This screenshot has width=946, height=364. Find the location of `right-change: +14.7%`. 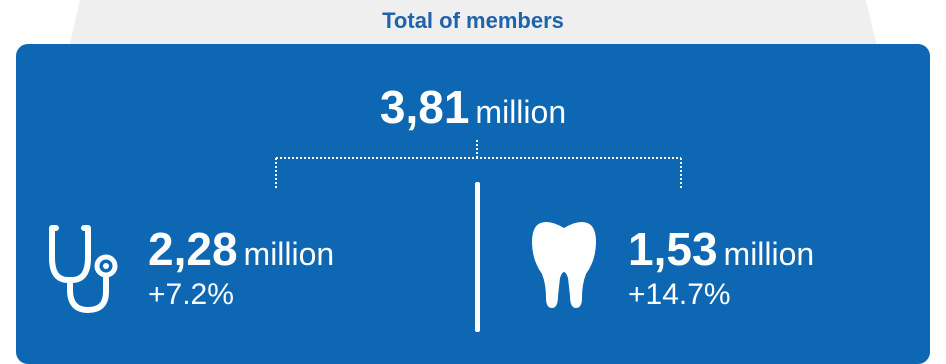

right-change: +14.7% is located at coordinates (679, 294).